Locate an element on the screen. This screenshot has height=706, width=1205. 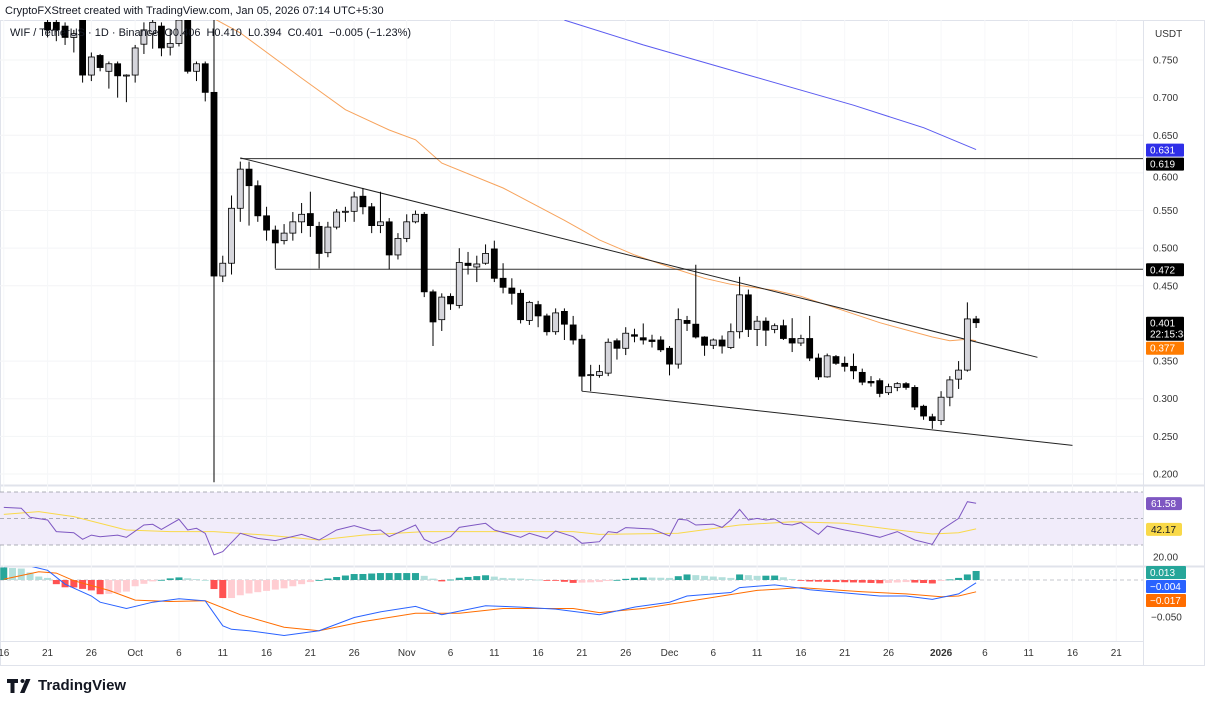
macd-pane is located at coordinates (571, 600).